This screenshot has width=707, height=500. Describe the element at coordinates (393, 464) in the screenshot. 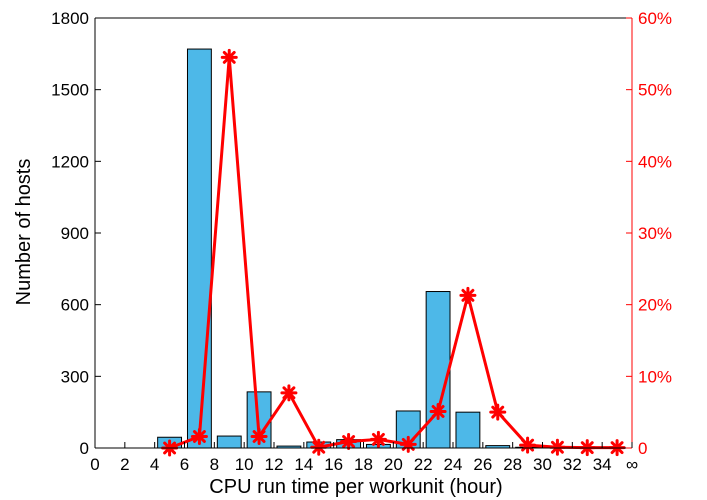

I see `x-tick-label: 20` at that location.